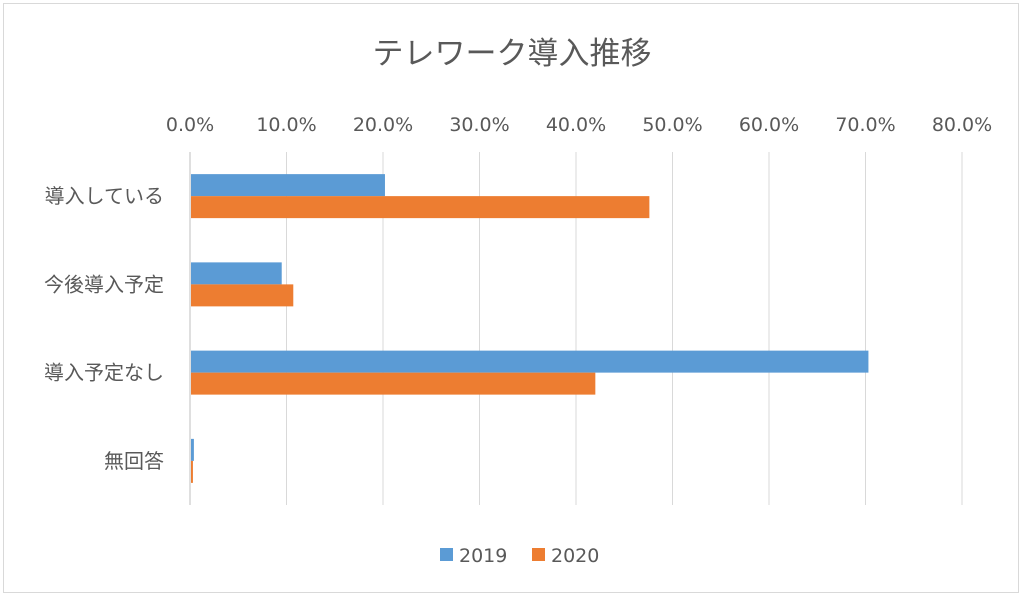 Image resolution: width=1024 pixels, height=598 pixels. Describe the element at coordinates (865, 125) in the screenshot. I see `x-tick-label: 70.0%` at that location.